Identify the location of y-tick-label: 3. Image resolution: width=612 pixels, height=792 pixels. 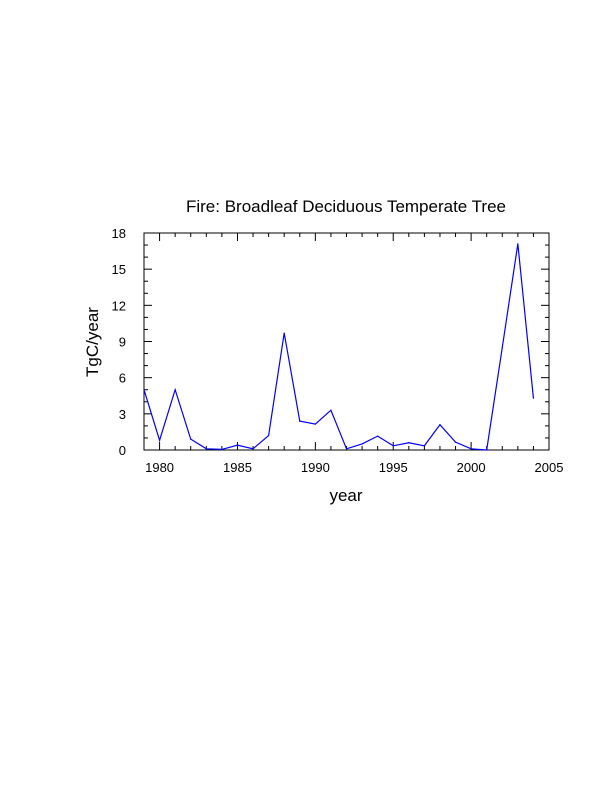
(122, 414).